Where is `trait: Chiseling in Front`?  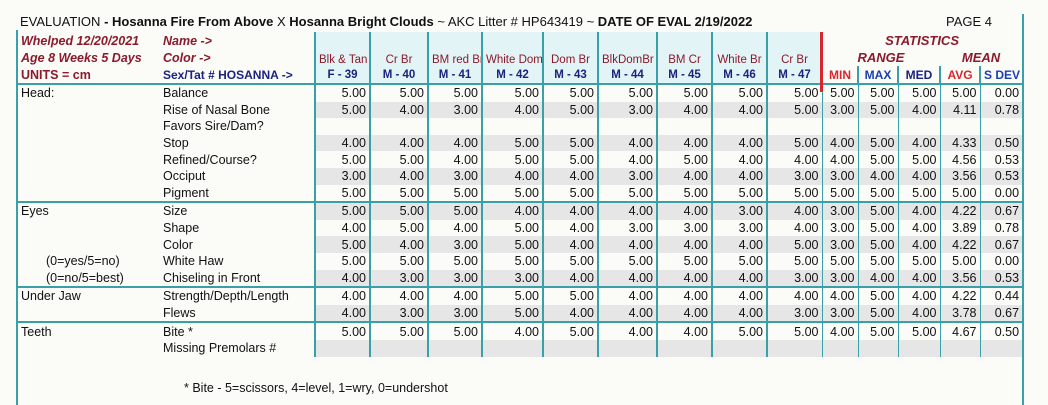 trait: Chiseling in Front is located at coordinates (212, 277).